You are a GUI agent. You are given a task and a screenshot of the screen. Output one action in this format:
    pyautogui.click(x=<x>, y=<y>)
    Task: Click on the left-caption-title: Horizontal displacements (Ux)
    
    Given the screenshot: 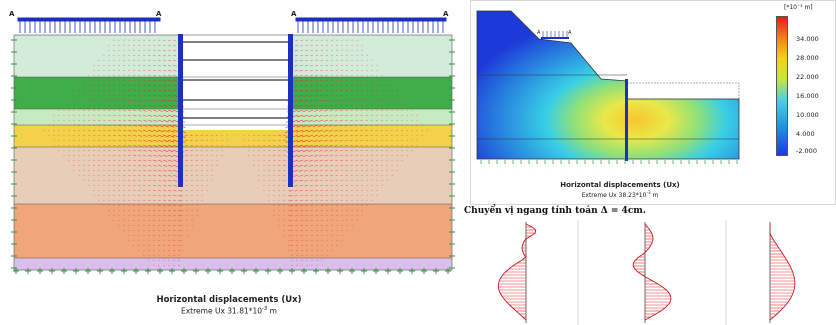 What is the action you would take?
    pyautogui.click(x=229, y=300)
    